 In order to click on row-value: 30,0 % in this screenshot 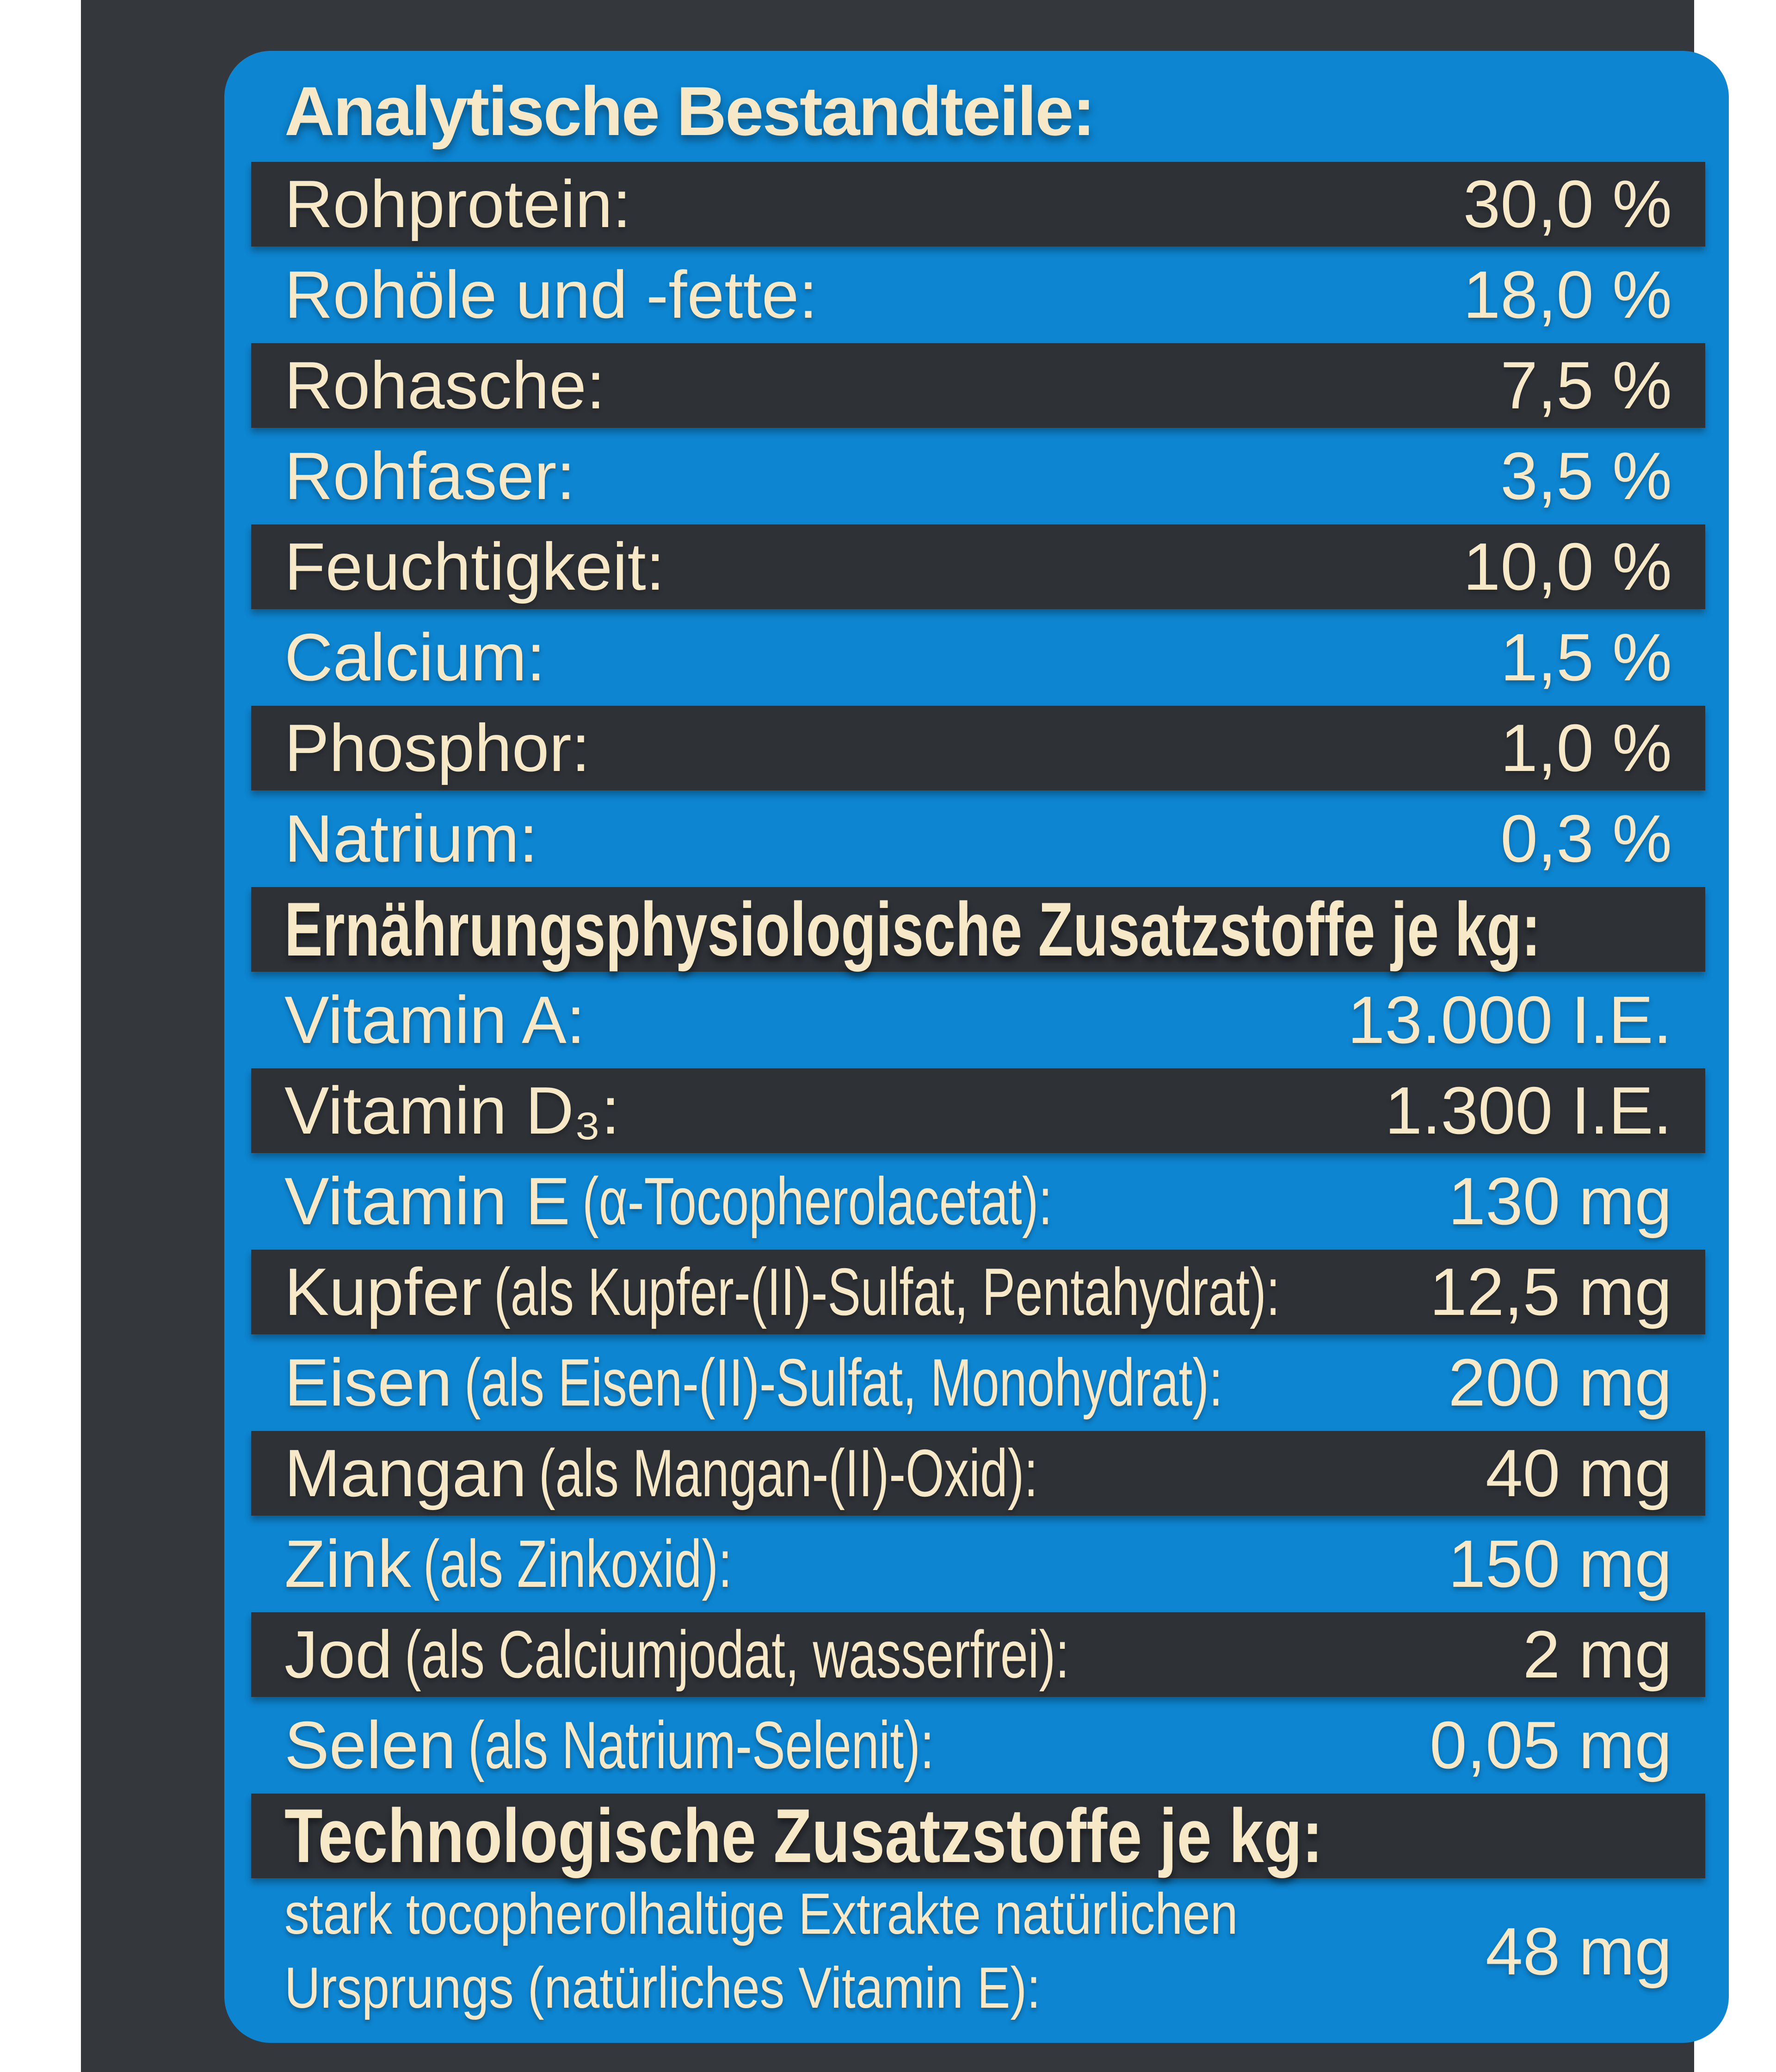, I will do `click(1567, 203)`.